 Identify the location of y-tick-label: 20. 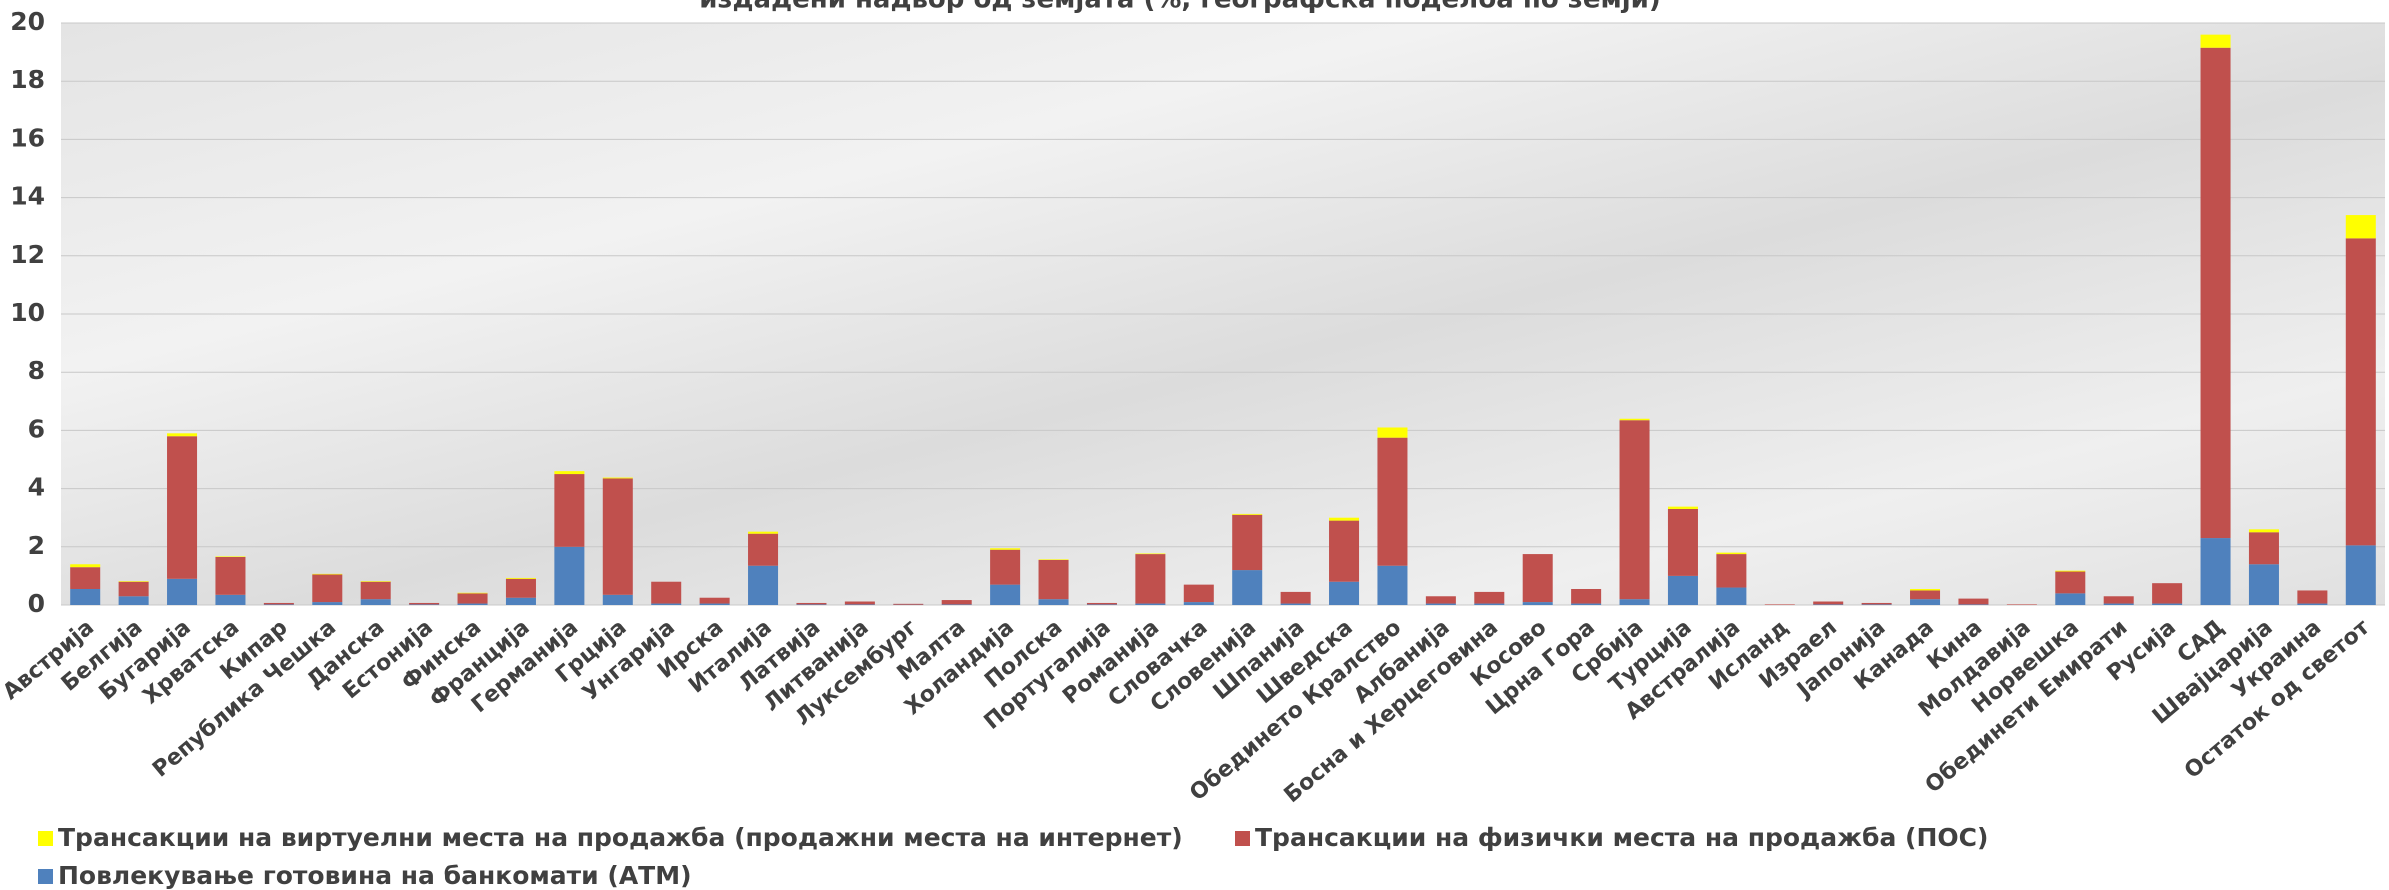
(27, 21).